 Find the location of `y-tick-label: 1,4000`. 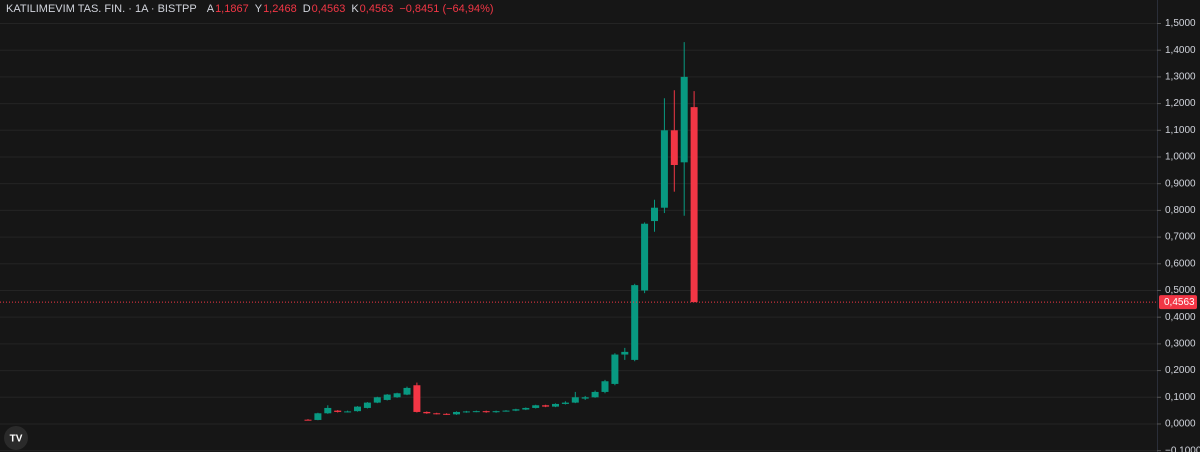

y-tick-label: 1,4000 is located at coordinates (1180, 50).